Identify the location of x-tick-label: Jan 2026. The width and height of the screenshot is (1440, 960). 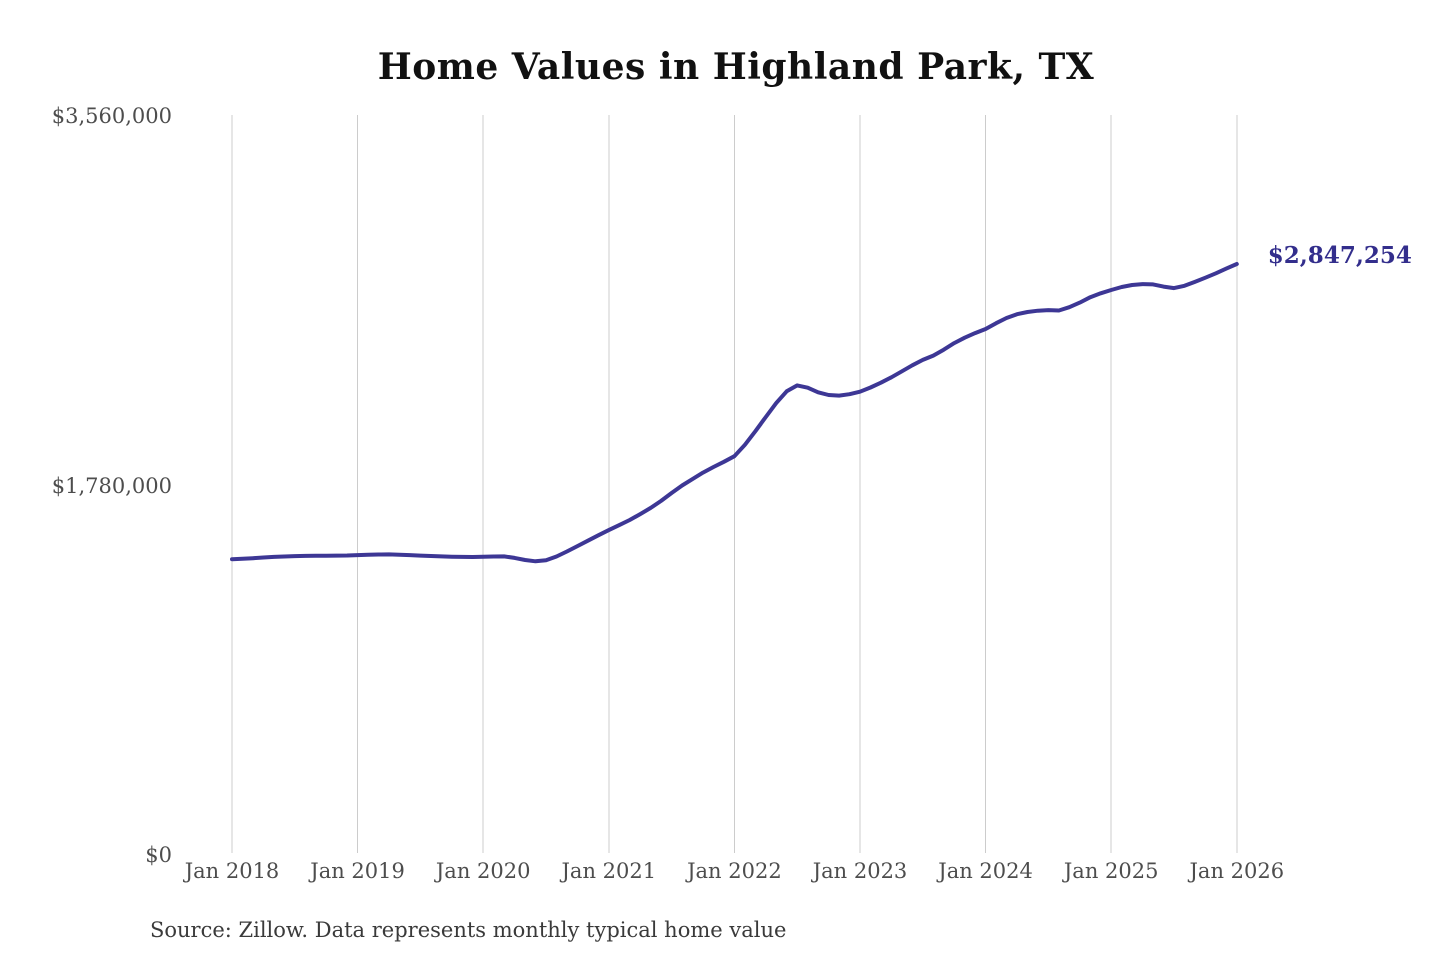
(1237, 871).